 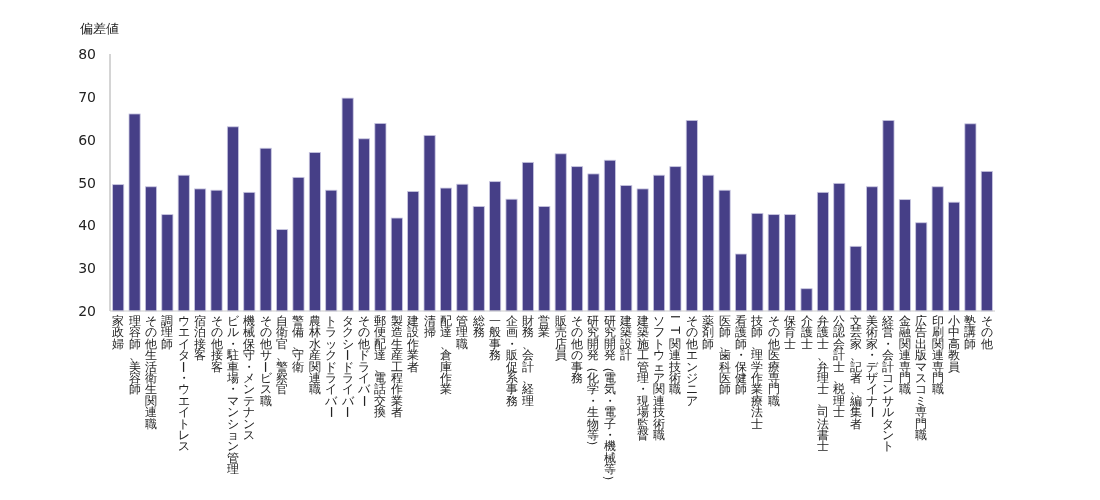 What do you see at coordinates (659, 378) in the screenshot?
I see `x-tick-label: ソフトウェア関連技術職` at bounding box center [659, 378].